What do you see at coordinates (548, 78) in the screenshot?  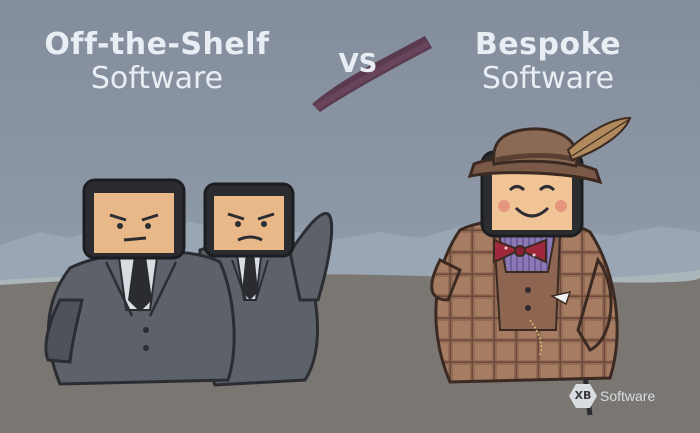 I see `right-title-line2: Software` at bounding box center [548, 78].